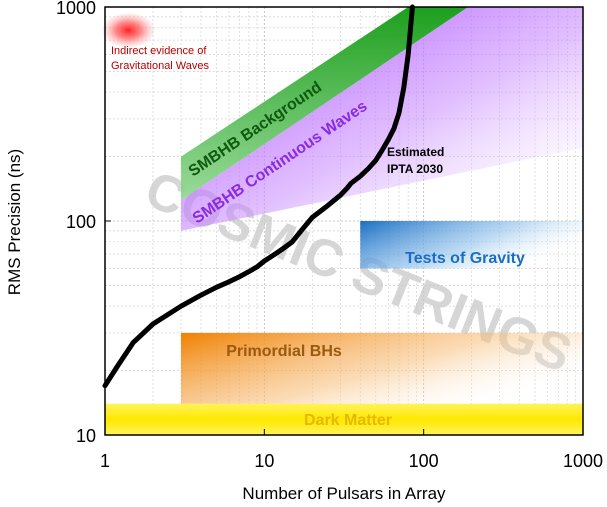 Image resolution: width=607 pixels, height=507 pixels. Describe the element at coordinates (159, 51) in the screenshot. I see `indirect-evidence-label-line1: Indirect evidence of` at that location.